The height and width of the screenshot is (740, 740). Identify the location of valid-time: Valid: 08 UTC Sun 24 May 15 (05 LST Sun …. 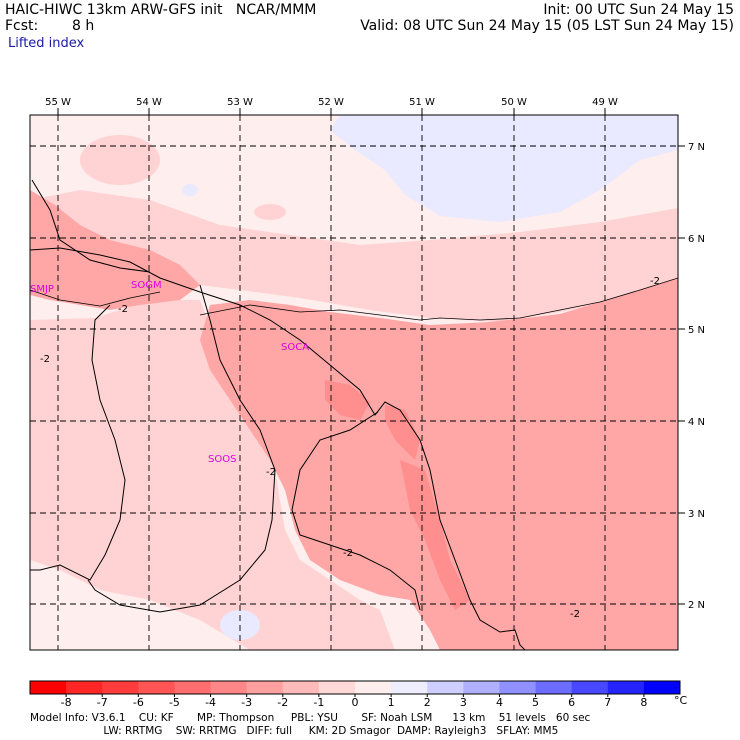
(547, 26).